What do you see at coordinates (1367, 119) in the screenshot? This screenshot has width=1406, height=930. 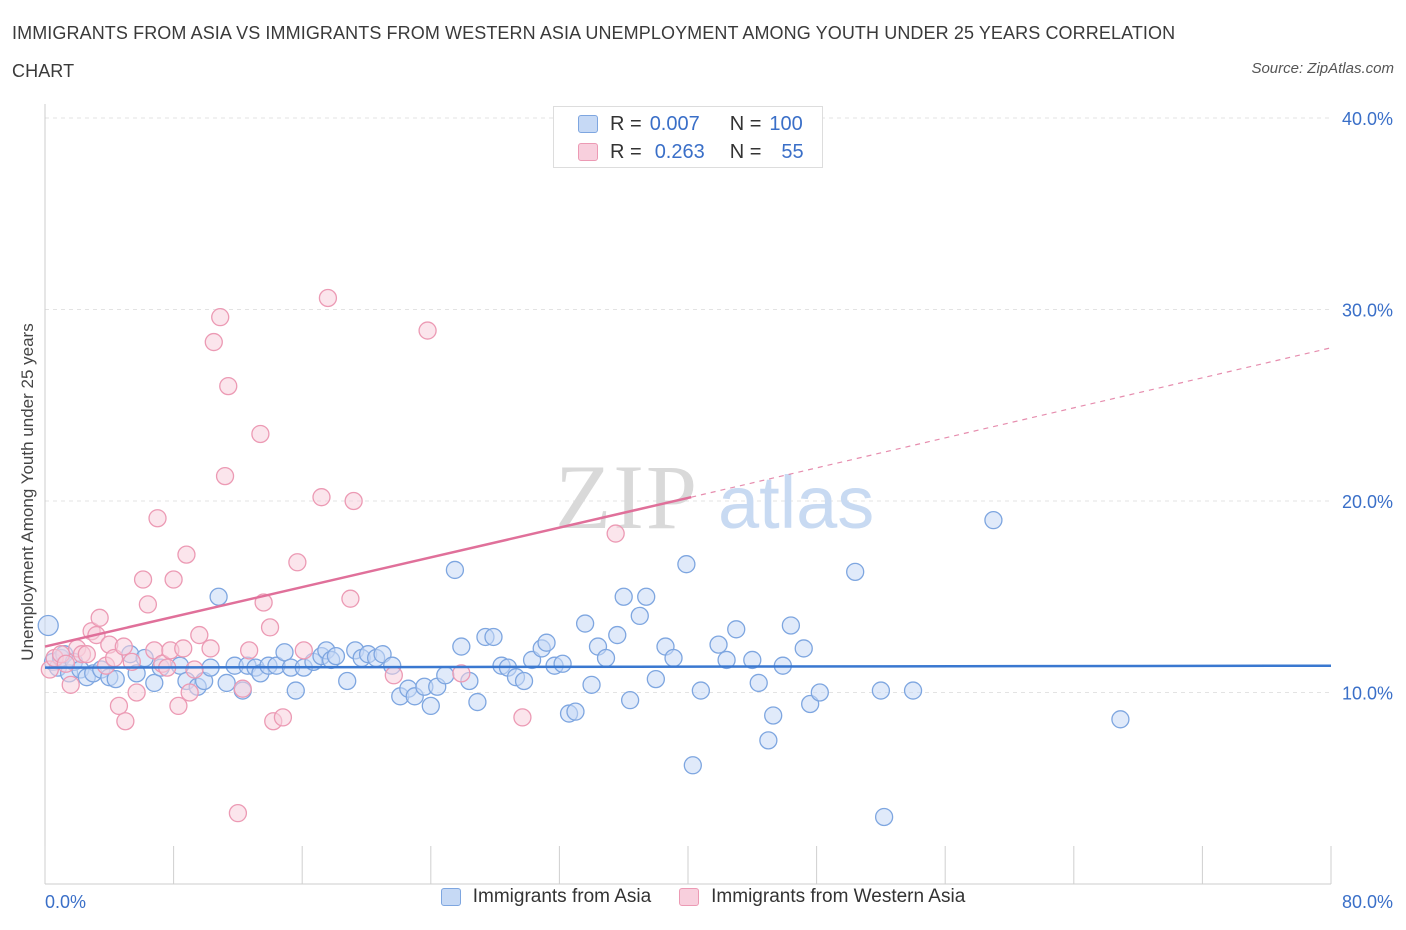 I see `y-tick-label: 40.0%` at bounding box center [1367, 119].